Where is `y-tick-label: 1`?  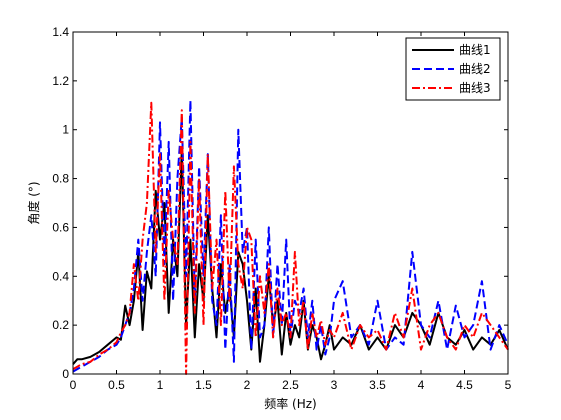 y-tick-label: 1 is located at coordinates (65, 130).